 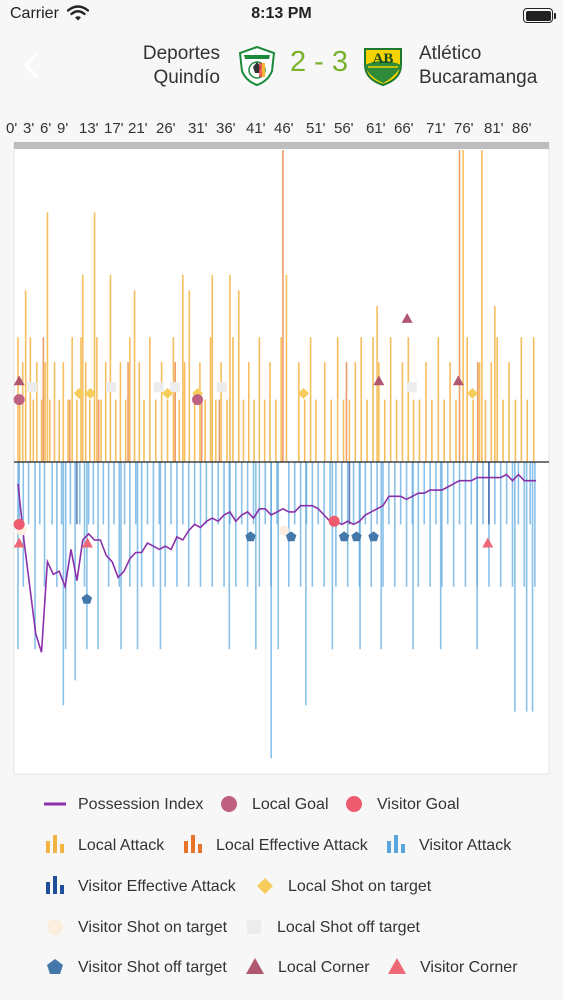 What do you see at coordinates (316, 128) in the screenshot?
I see `minute-tick-label: 51'` at bounding box center [316, 128].